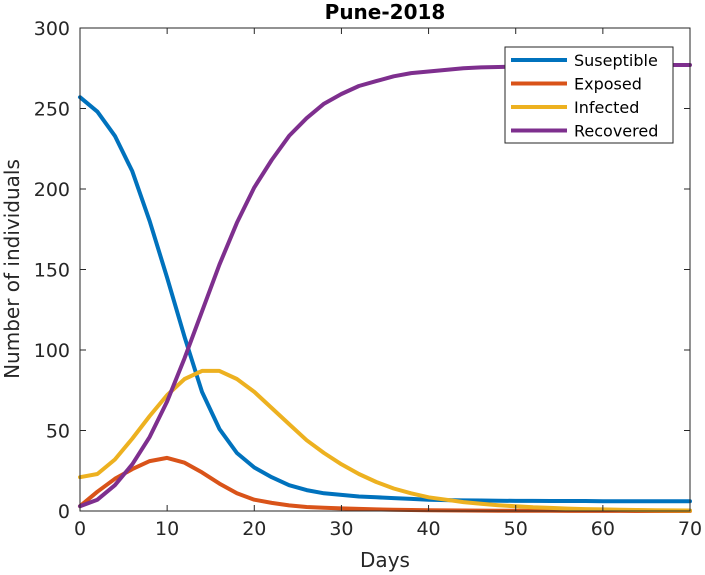  Describe the element at coordinates (608, 84) in the screenshot. I see `legend-label-exposed: Exposed` at that location.